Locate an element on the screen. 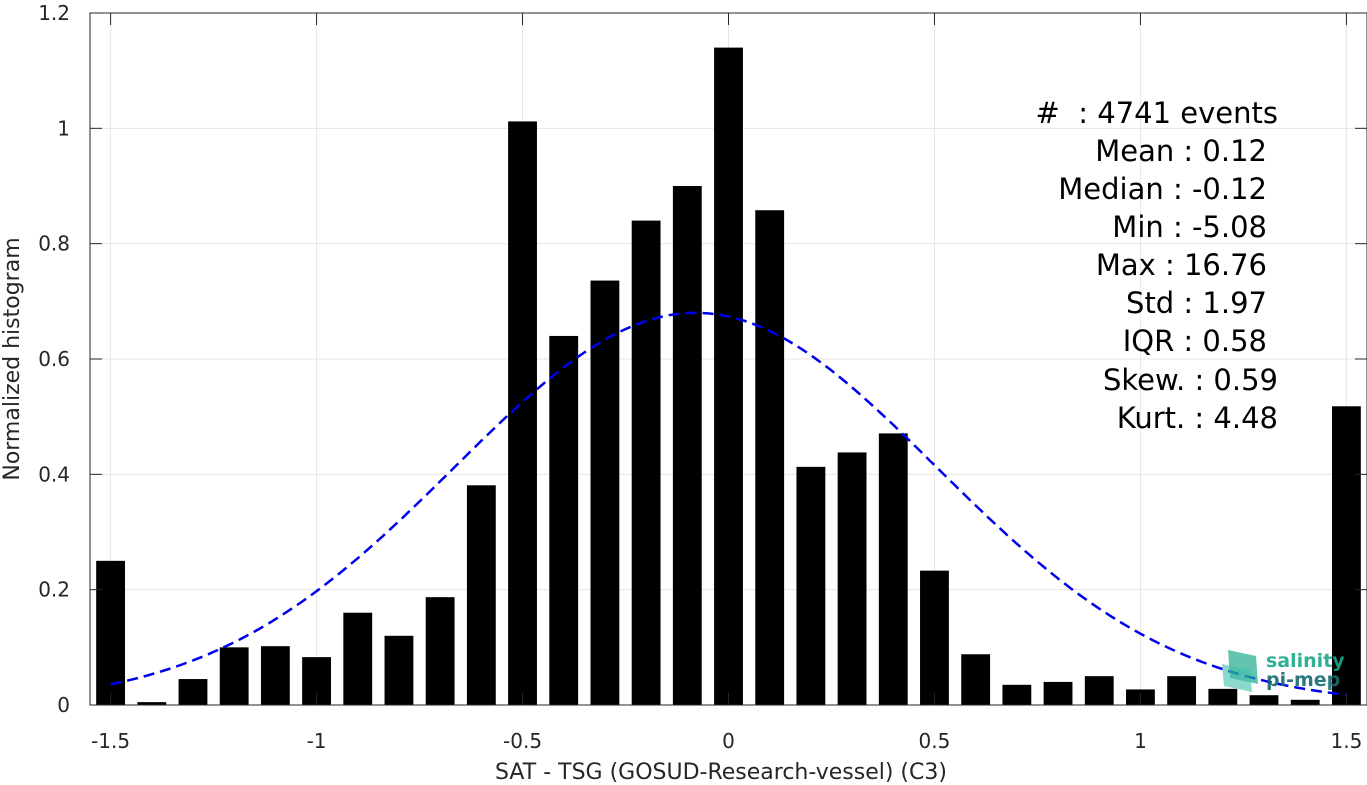  stat-count: # : 4741 events is located at coordinates (1157, 113).